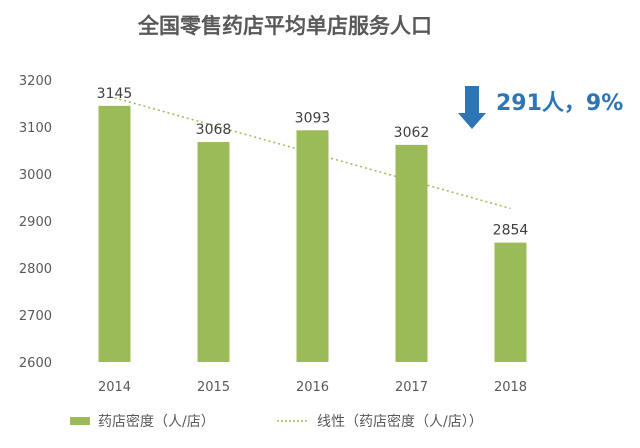 This screenshot has width=640, height=448. I want to click on annotation-callout: 291人，9%, so click(540, 107).